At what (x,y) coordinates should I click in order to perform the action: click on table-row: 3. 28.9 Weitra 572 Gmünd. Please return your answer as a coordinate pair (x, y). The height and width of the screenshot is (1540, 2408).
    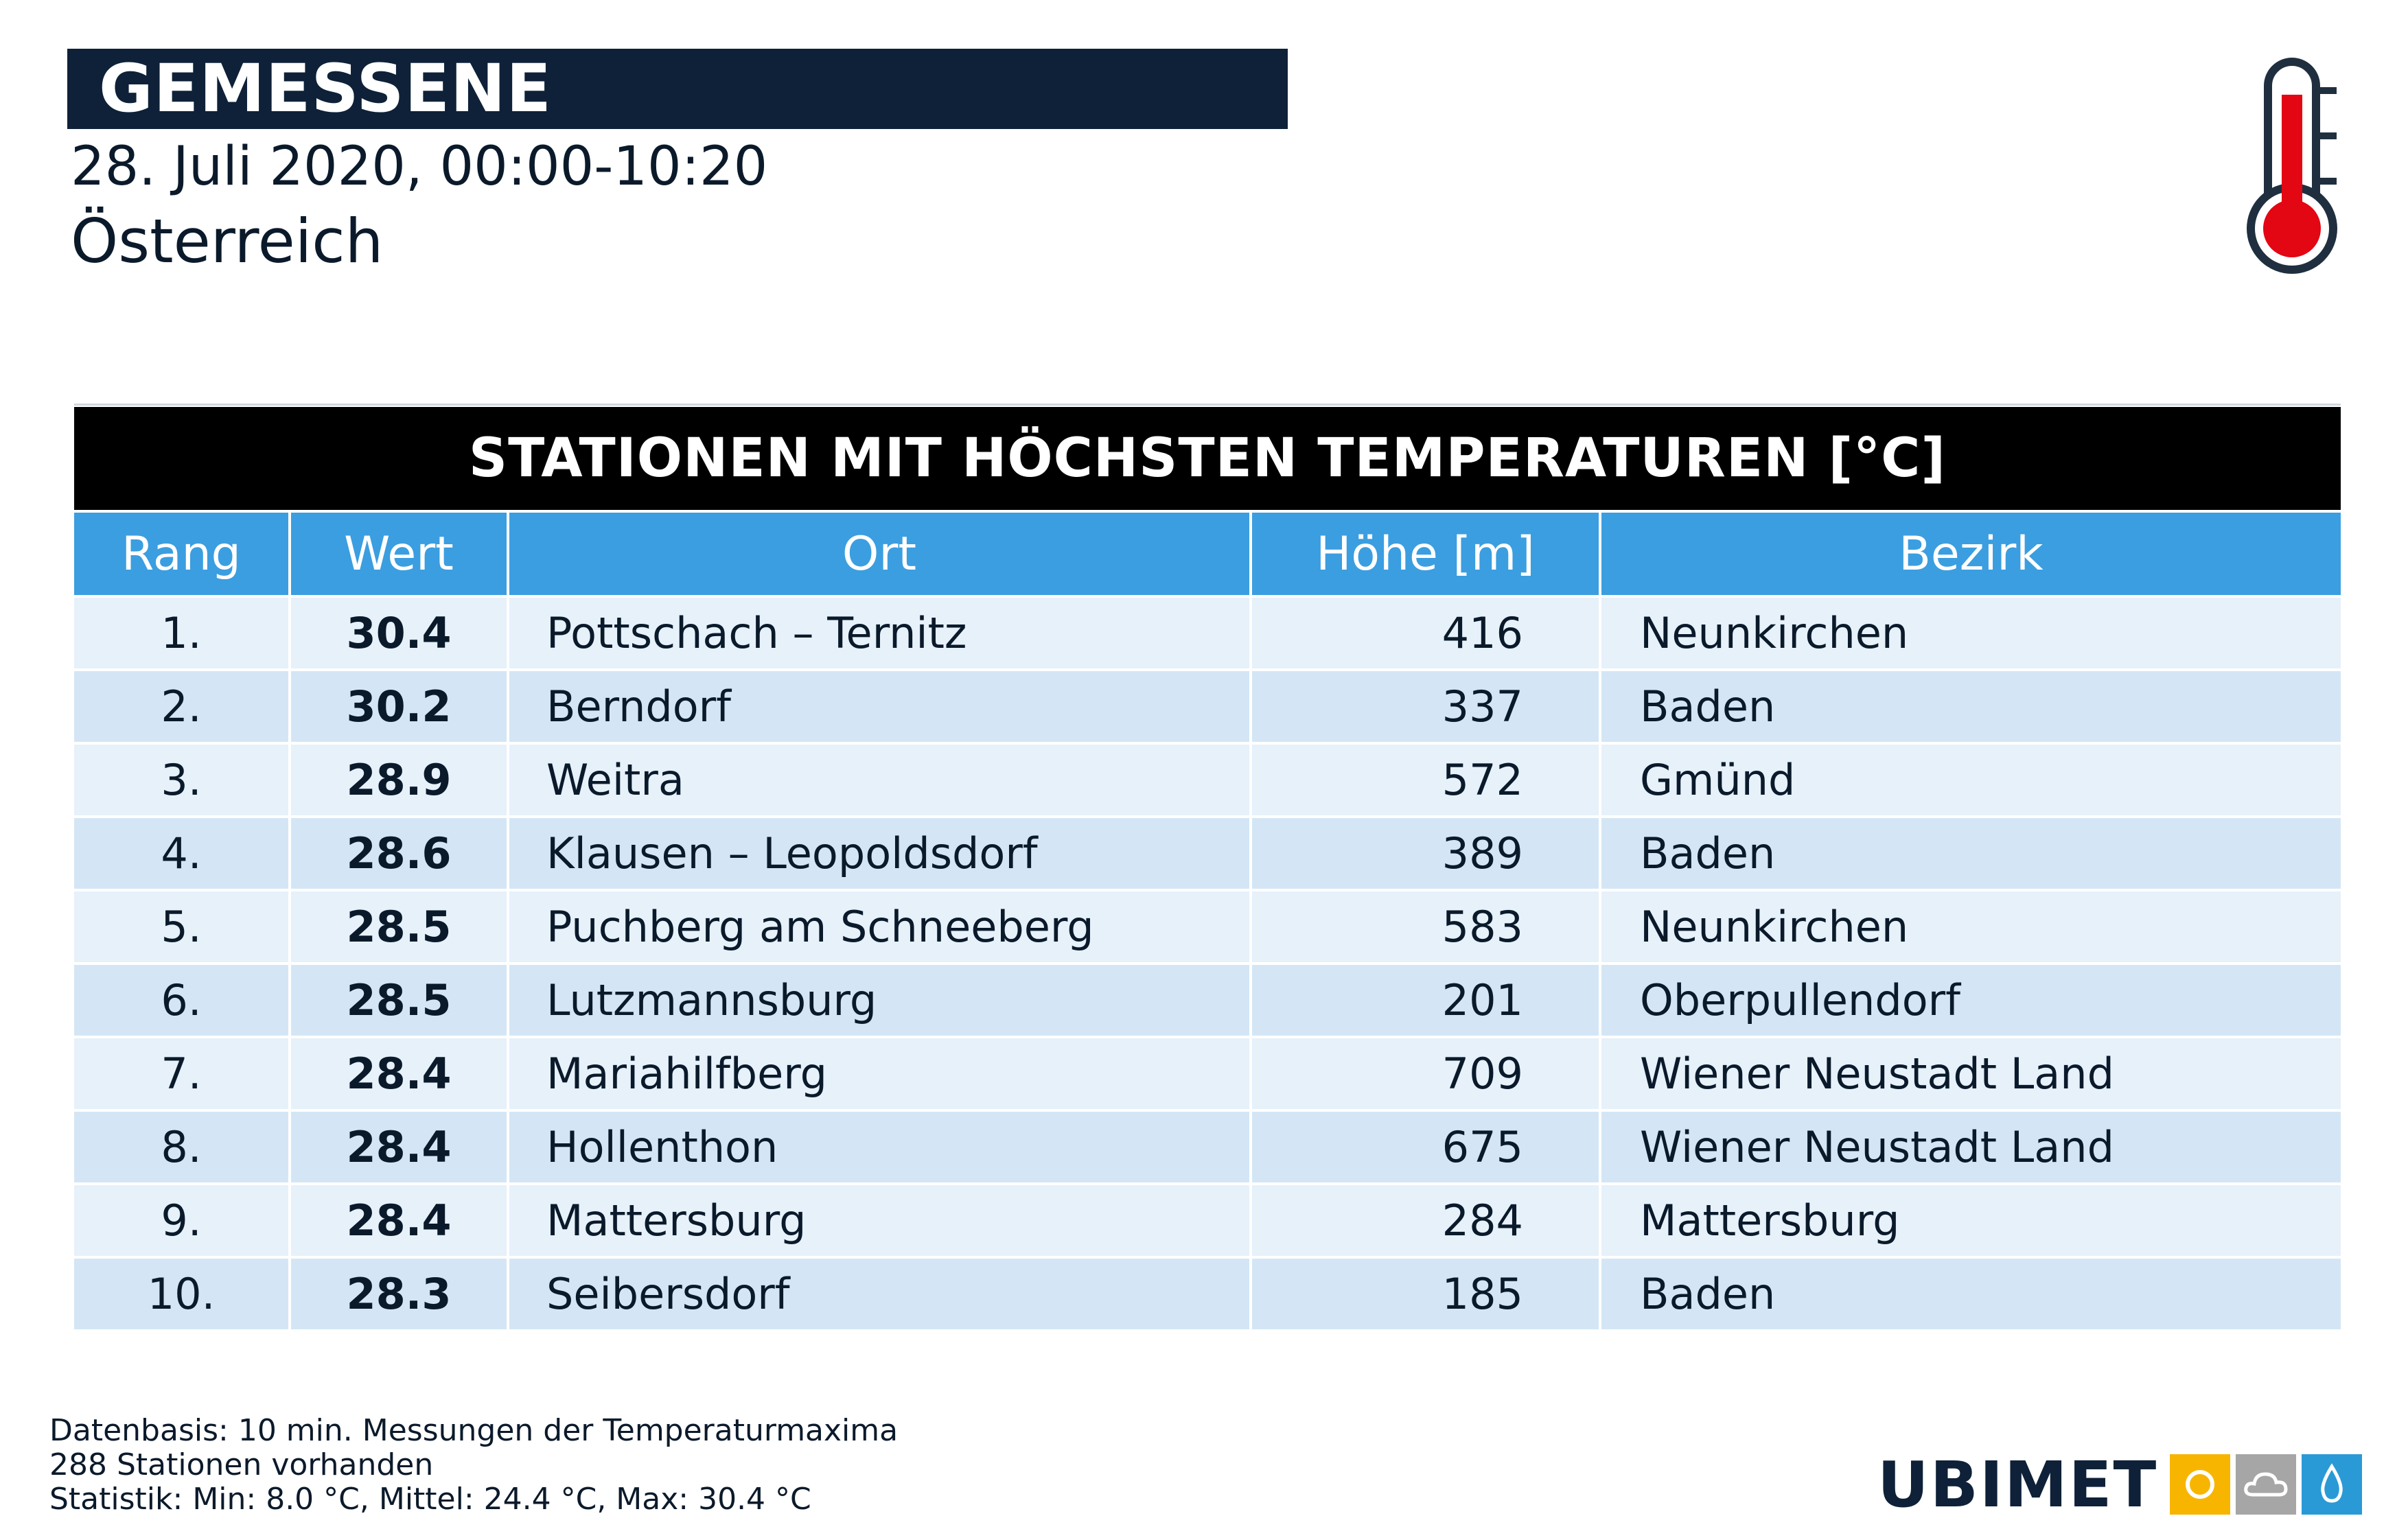
    Looking at the image, I should click on (1207, 781).